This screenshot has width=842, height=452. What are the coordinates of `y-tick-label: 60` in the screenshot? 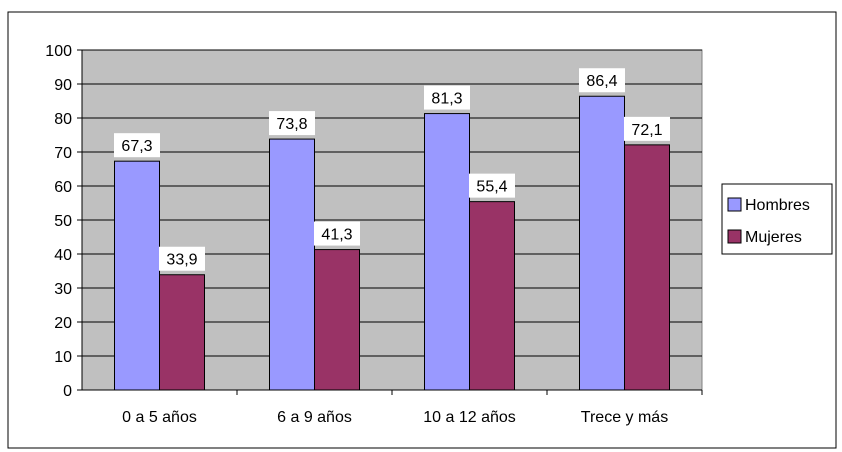 It's located at (63, 187).